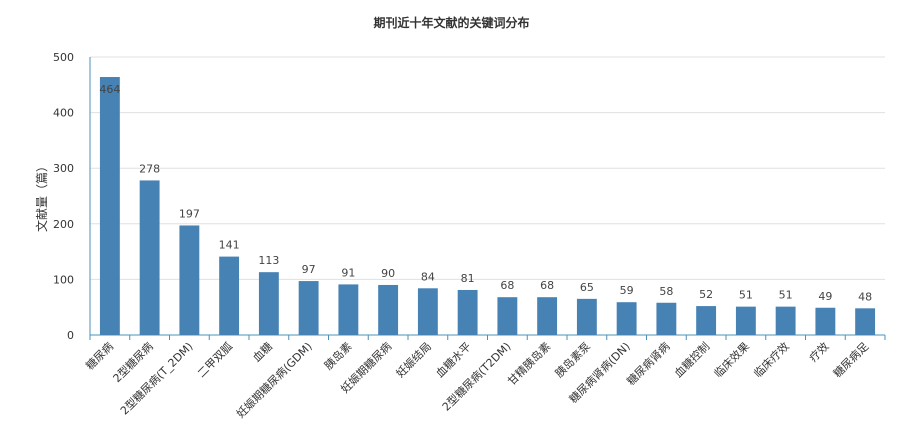  I want to click on x-tick-label: 疗效, so click(818, 351).